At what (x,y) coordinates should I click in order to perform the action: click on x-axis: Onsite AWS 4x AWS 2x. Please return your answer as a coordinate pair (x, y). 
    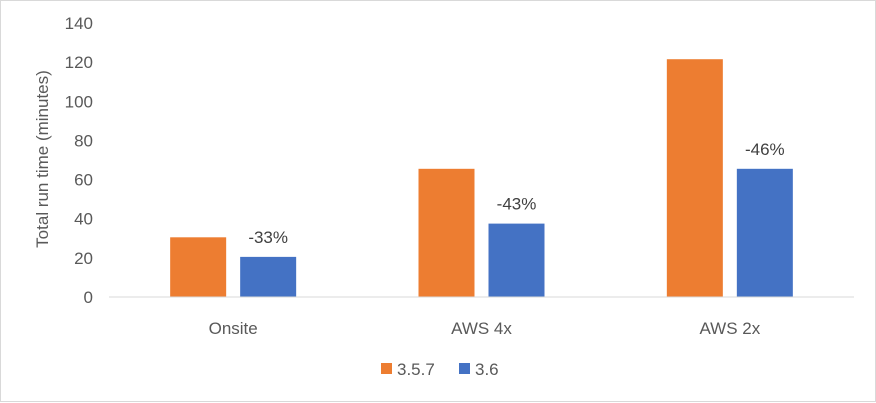
    Looking at the image, I should click on (485, 328).